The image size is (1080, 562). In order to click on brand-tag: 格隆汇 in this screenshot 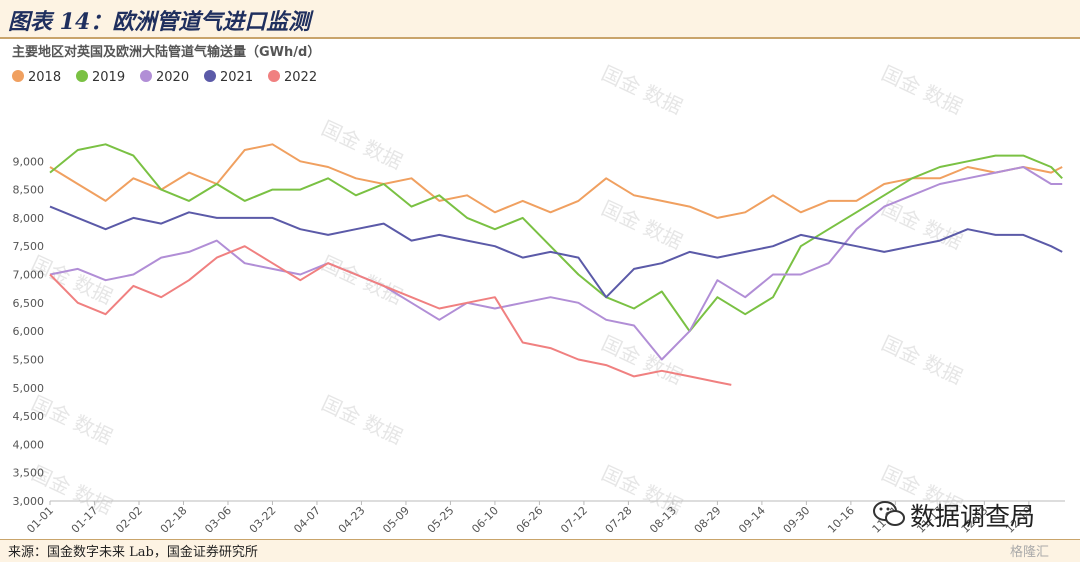, I will do `click(1030, 552)`.